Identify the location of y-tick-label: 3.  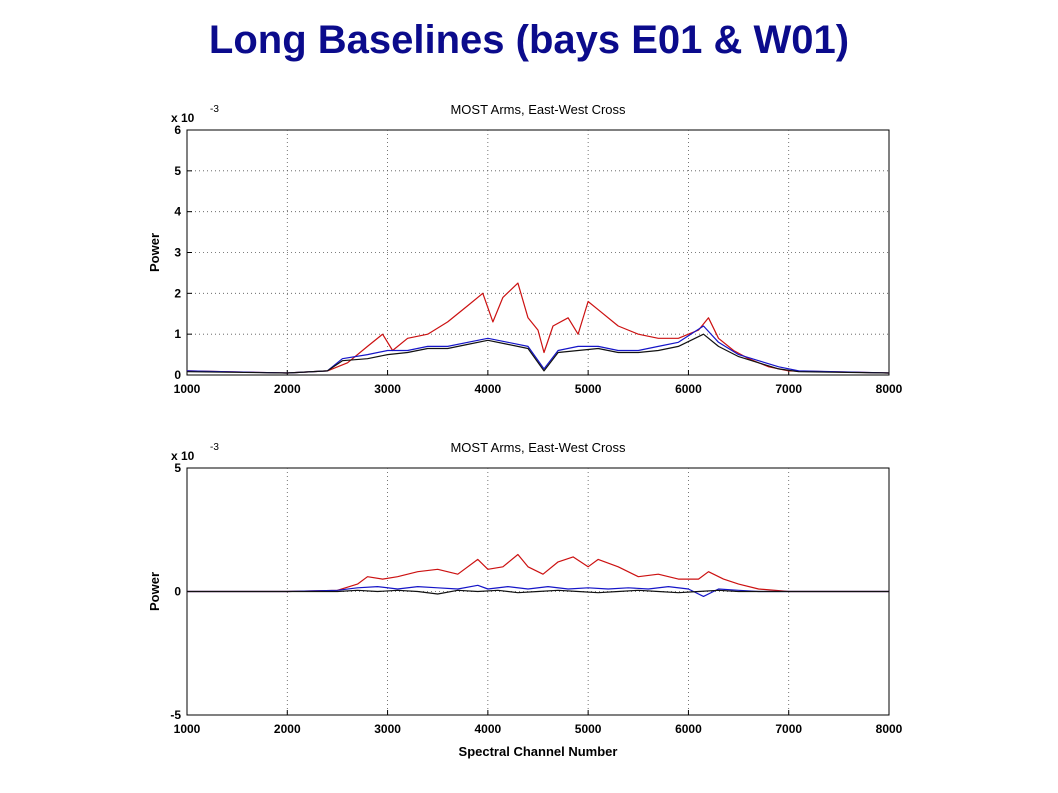
(177, 253).